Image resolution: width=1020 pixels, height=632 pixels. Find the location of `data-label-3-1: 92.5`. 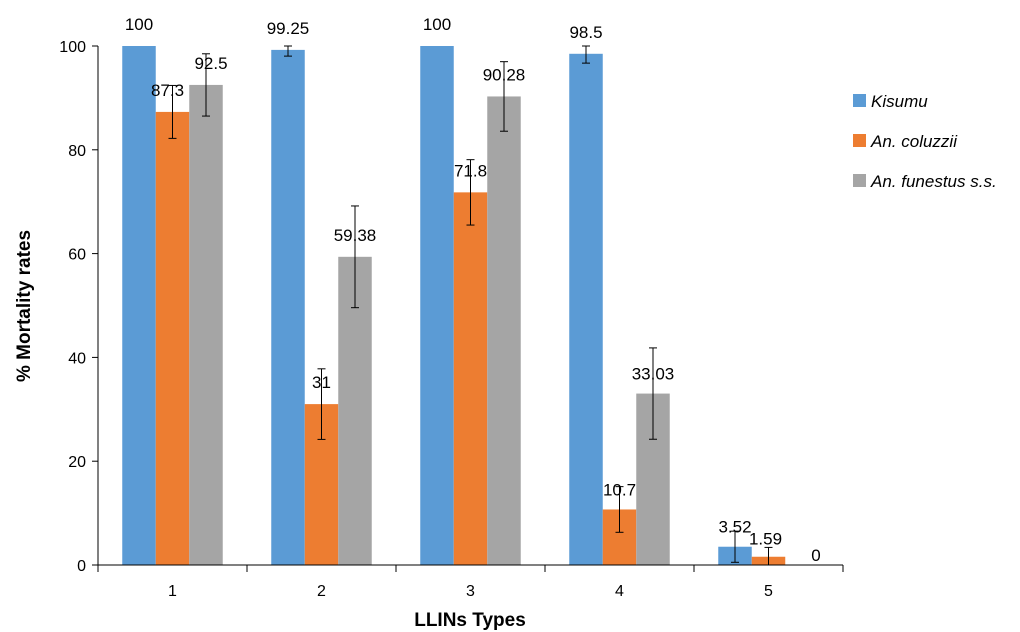

data-label-3-1: 92.5 is located at coordinates (210, 63).